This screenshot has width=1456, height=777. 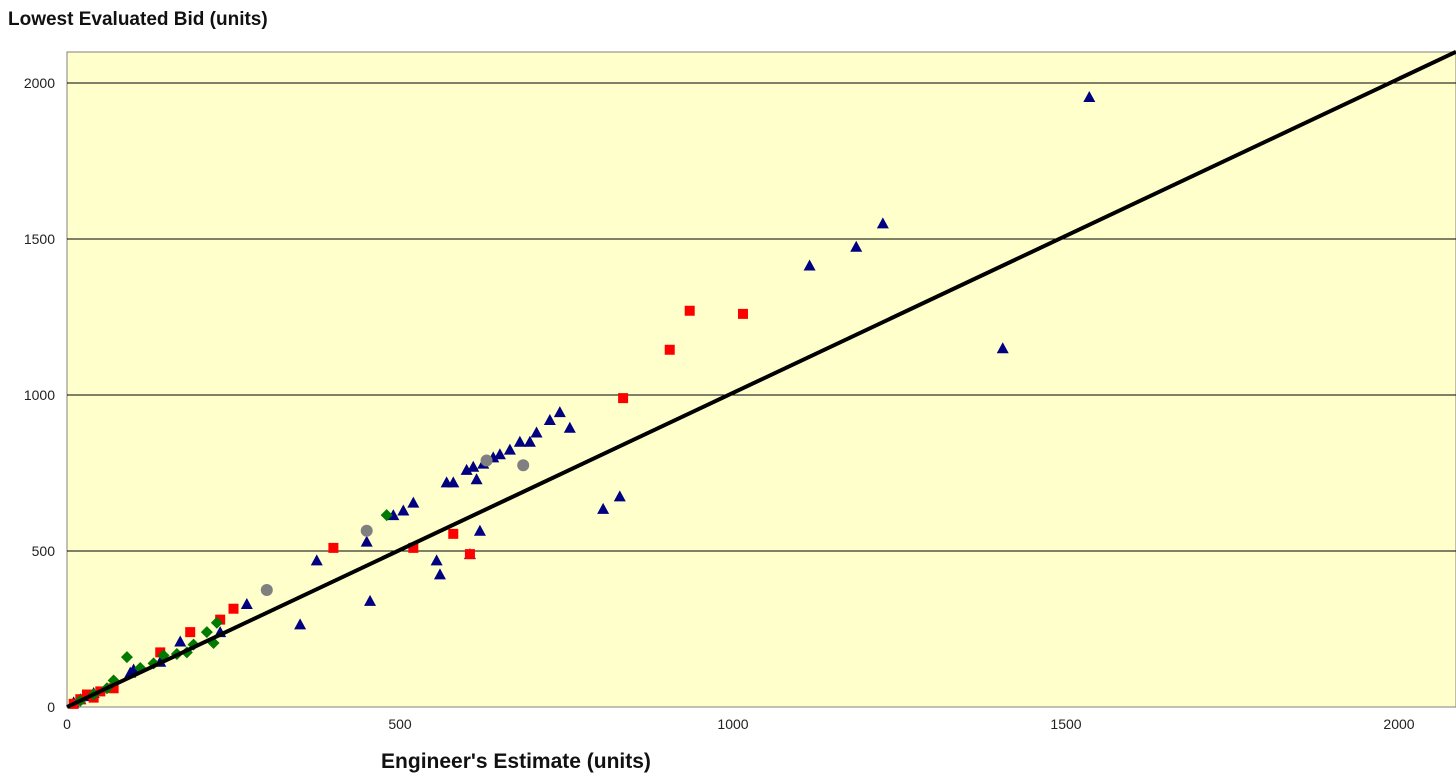 I want to click on y-tick-label: 1500, so click(x=39, y=239).